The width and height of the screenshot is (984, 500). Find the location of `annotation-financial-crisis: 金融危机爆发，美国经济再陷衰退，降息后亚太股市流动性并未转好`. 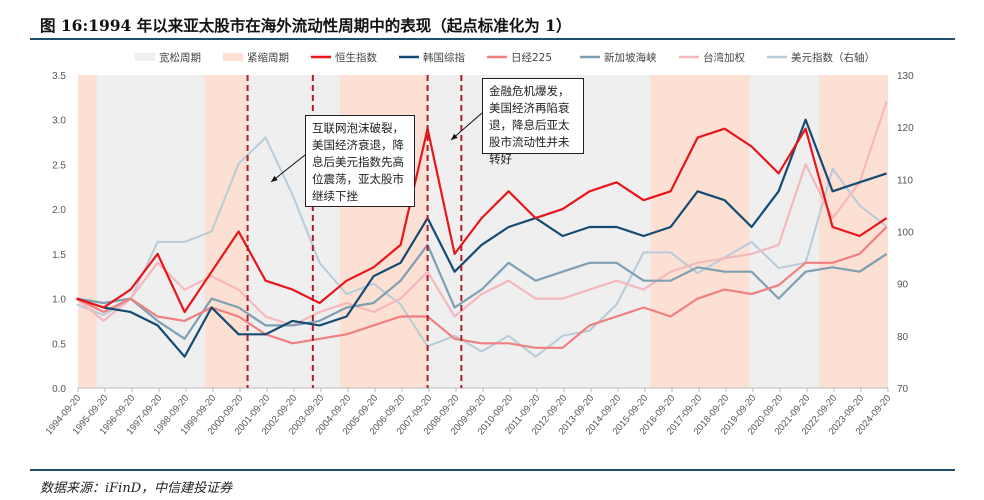

annotation-financial-crisis: 金融危机爆发，美国经济再陷衰退，降息后亚太股市流动性并未转好 is located at coordinates (533, 122).